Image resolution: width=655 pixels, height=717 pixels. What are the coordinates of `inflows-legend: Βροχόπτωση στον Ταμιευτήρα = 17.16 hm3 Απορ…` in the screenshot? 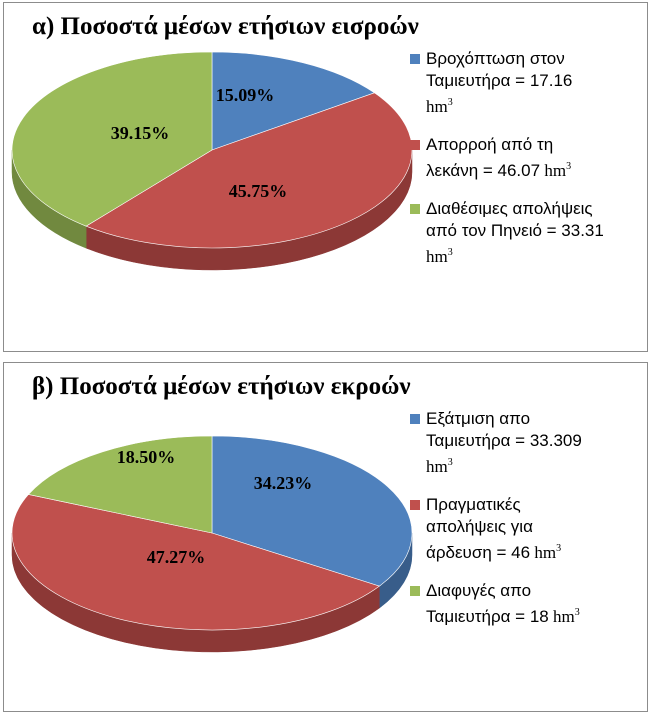 It's located at (527, 166).